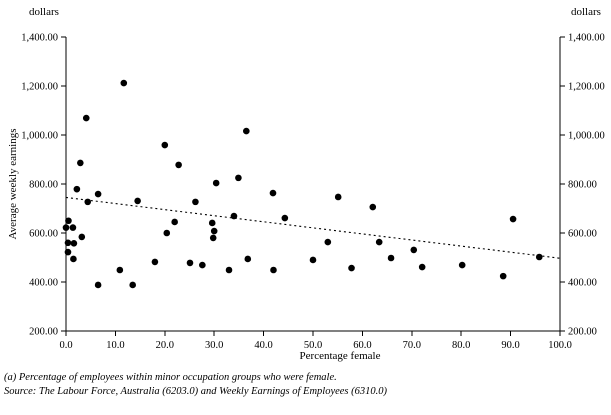 Image resolution: width=611 pixels, height=415 pixels. I want to click on left-axis-unit-label: dollars, so click(44, 12).